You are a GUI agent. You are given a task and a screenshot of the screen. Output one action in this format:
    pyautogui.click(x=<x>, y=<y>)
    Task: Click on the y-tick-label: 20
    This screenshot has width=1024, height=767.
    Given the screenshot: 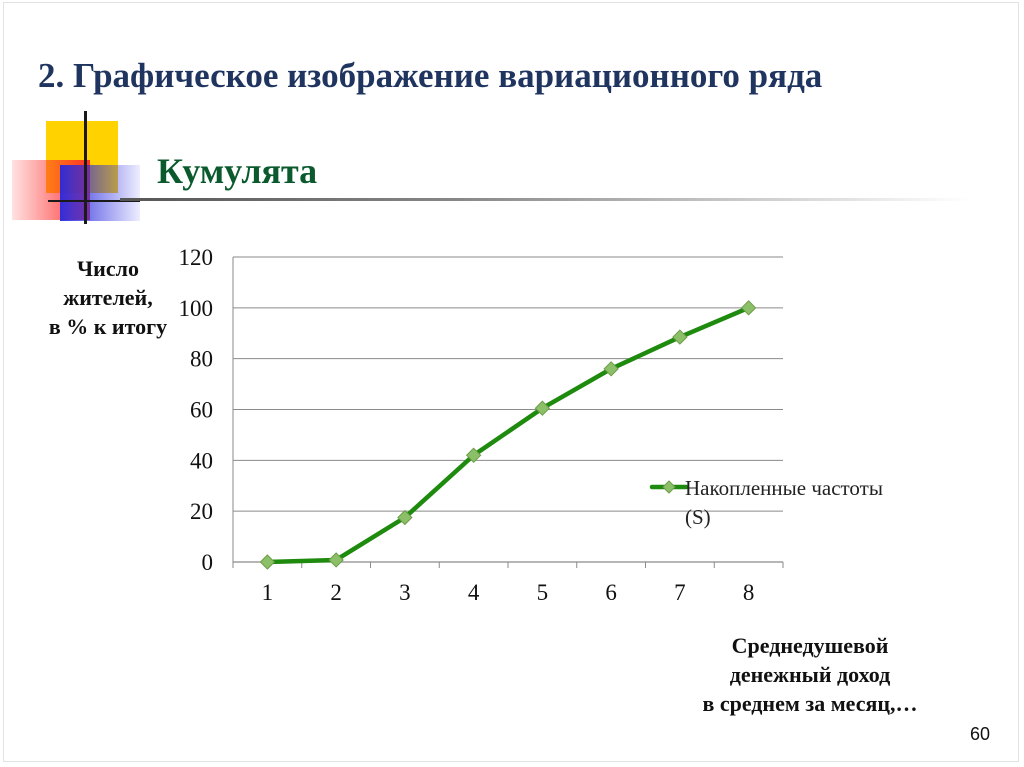 What is the action you would take?
    pyautogui.click(x=201, y=511)
    